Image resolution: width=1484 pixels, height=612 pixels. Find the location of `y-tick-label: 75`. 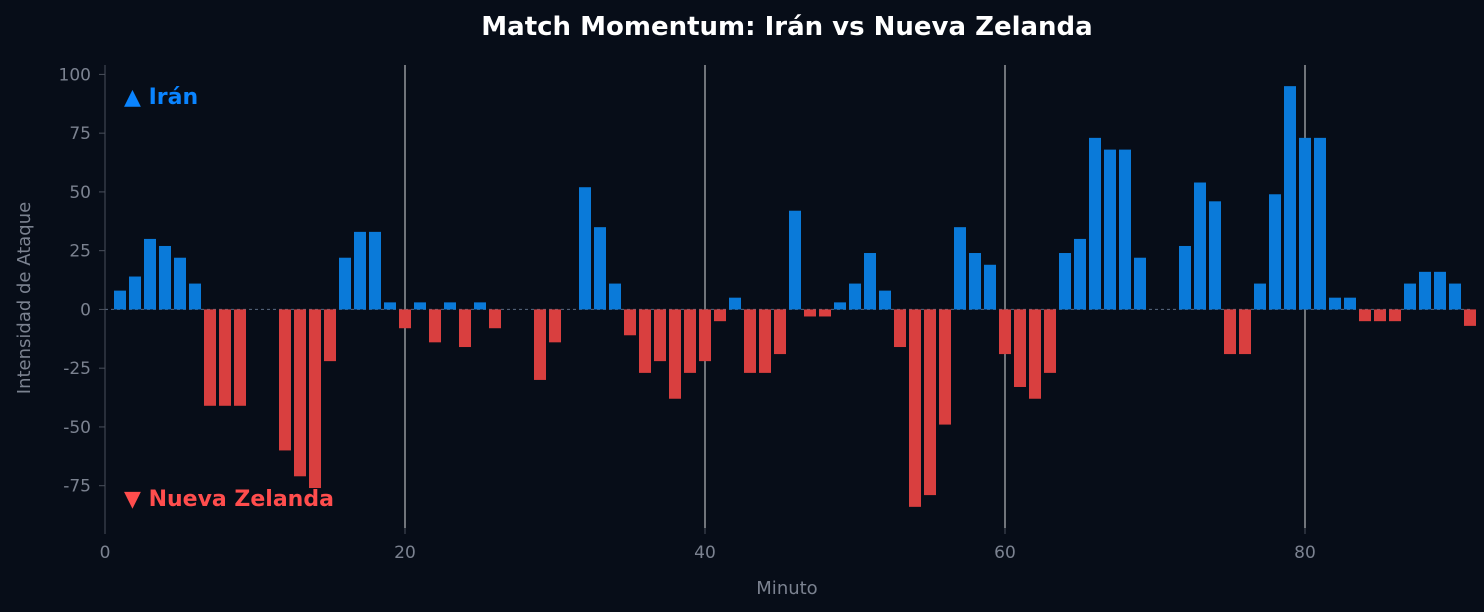

y-tick-label: 75 is located at coordinates (80, 134).